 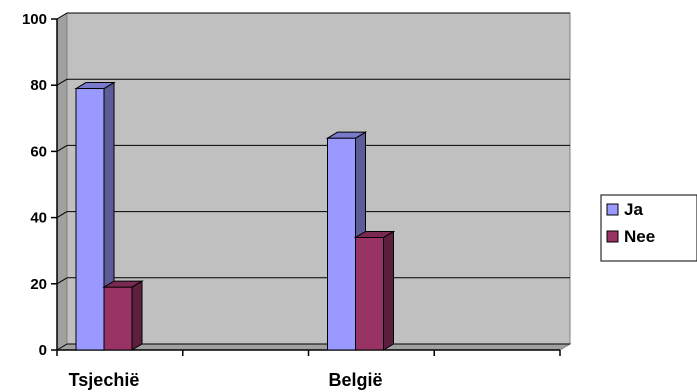 What do you see at coordinates (639, 236) in the screenshot?
I see `legend-label: Nee` at bounding box center [639, 236].